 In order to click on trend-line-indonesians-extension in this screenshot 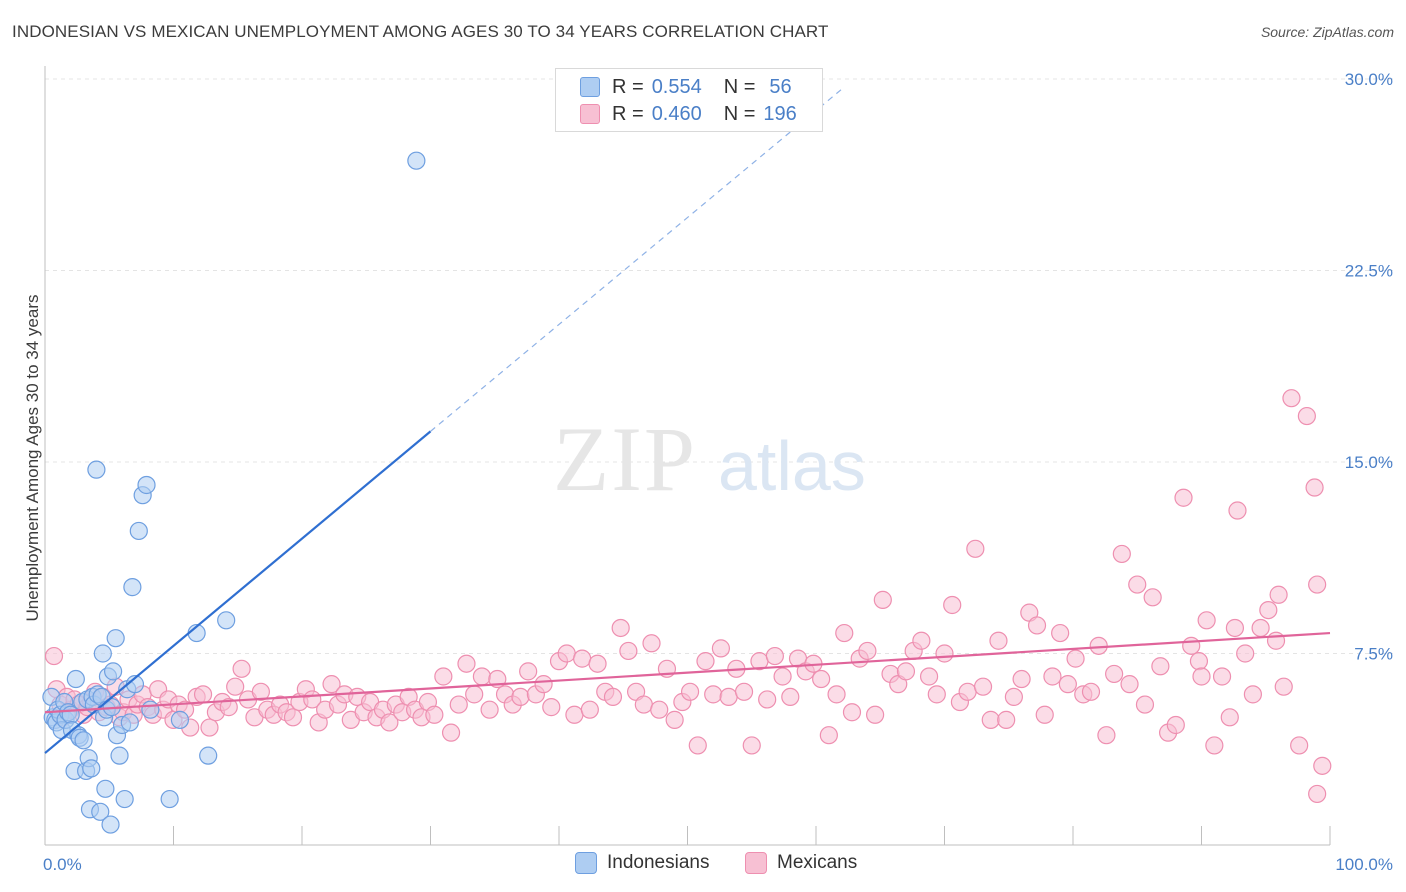, I will do `click(636, 260)`.